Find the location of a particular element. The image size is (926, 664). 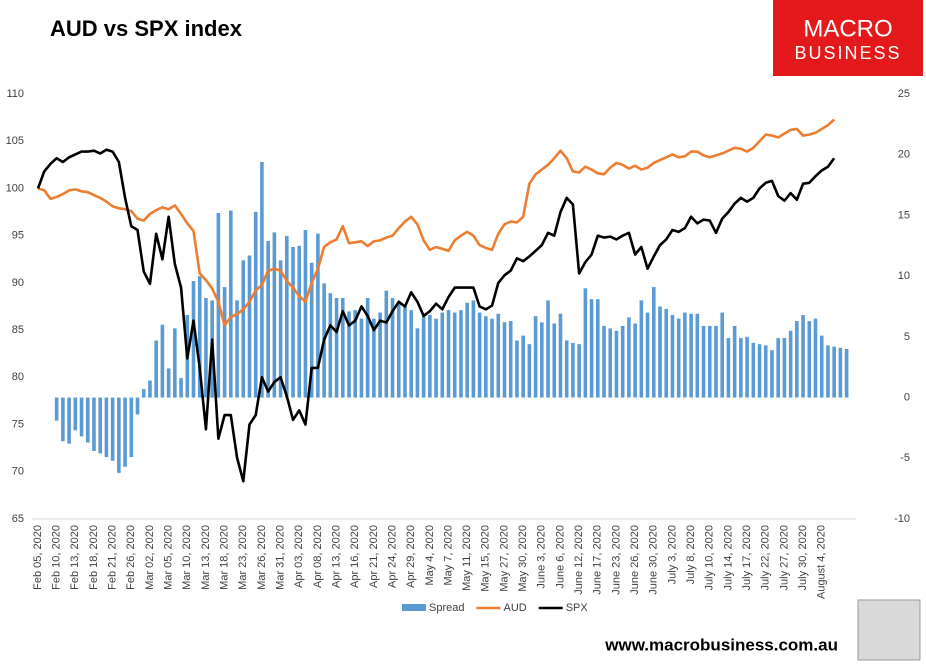

legend-swatch is located at coordinates (414, 607).